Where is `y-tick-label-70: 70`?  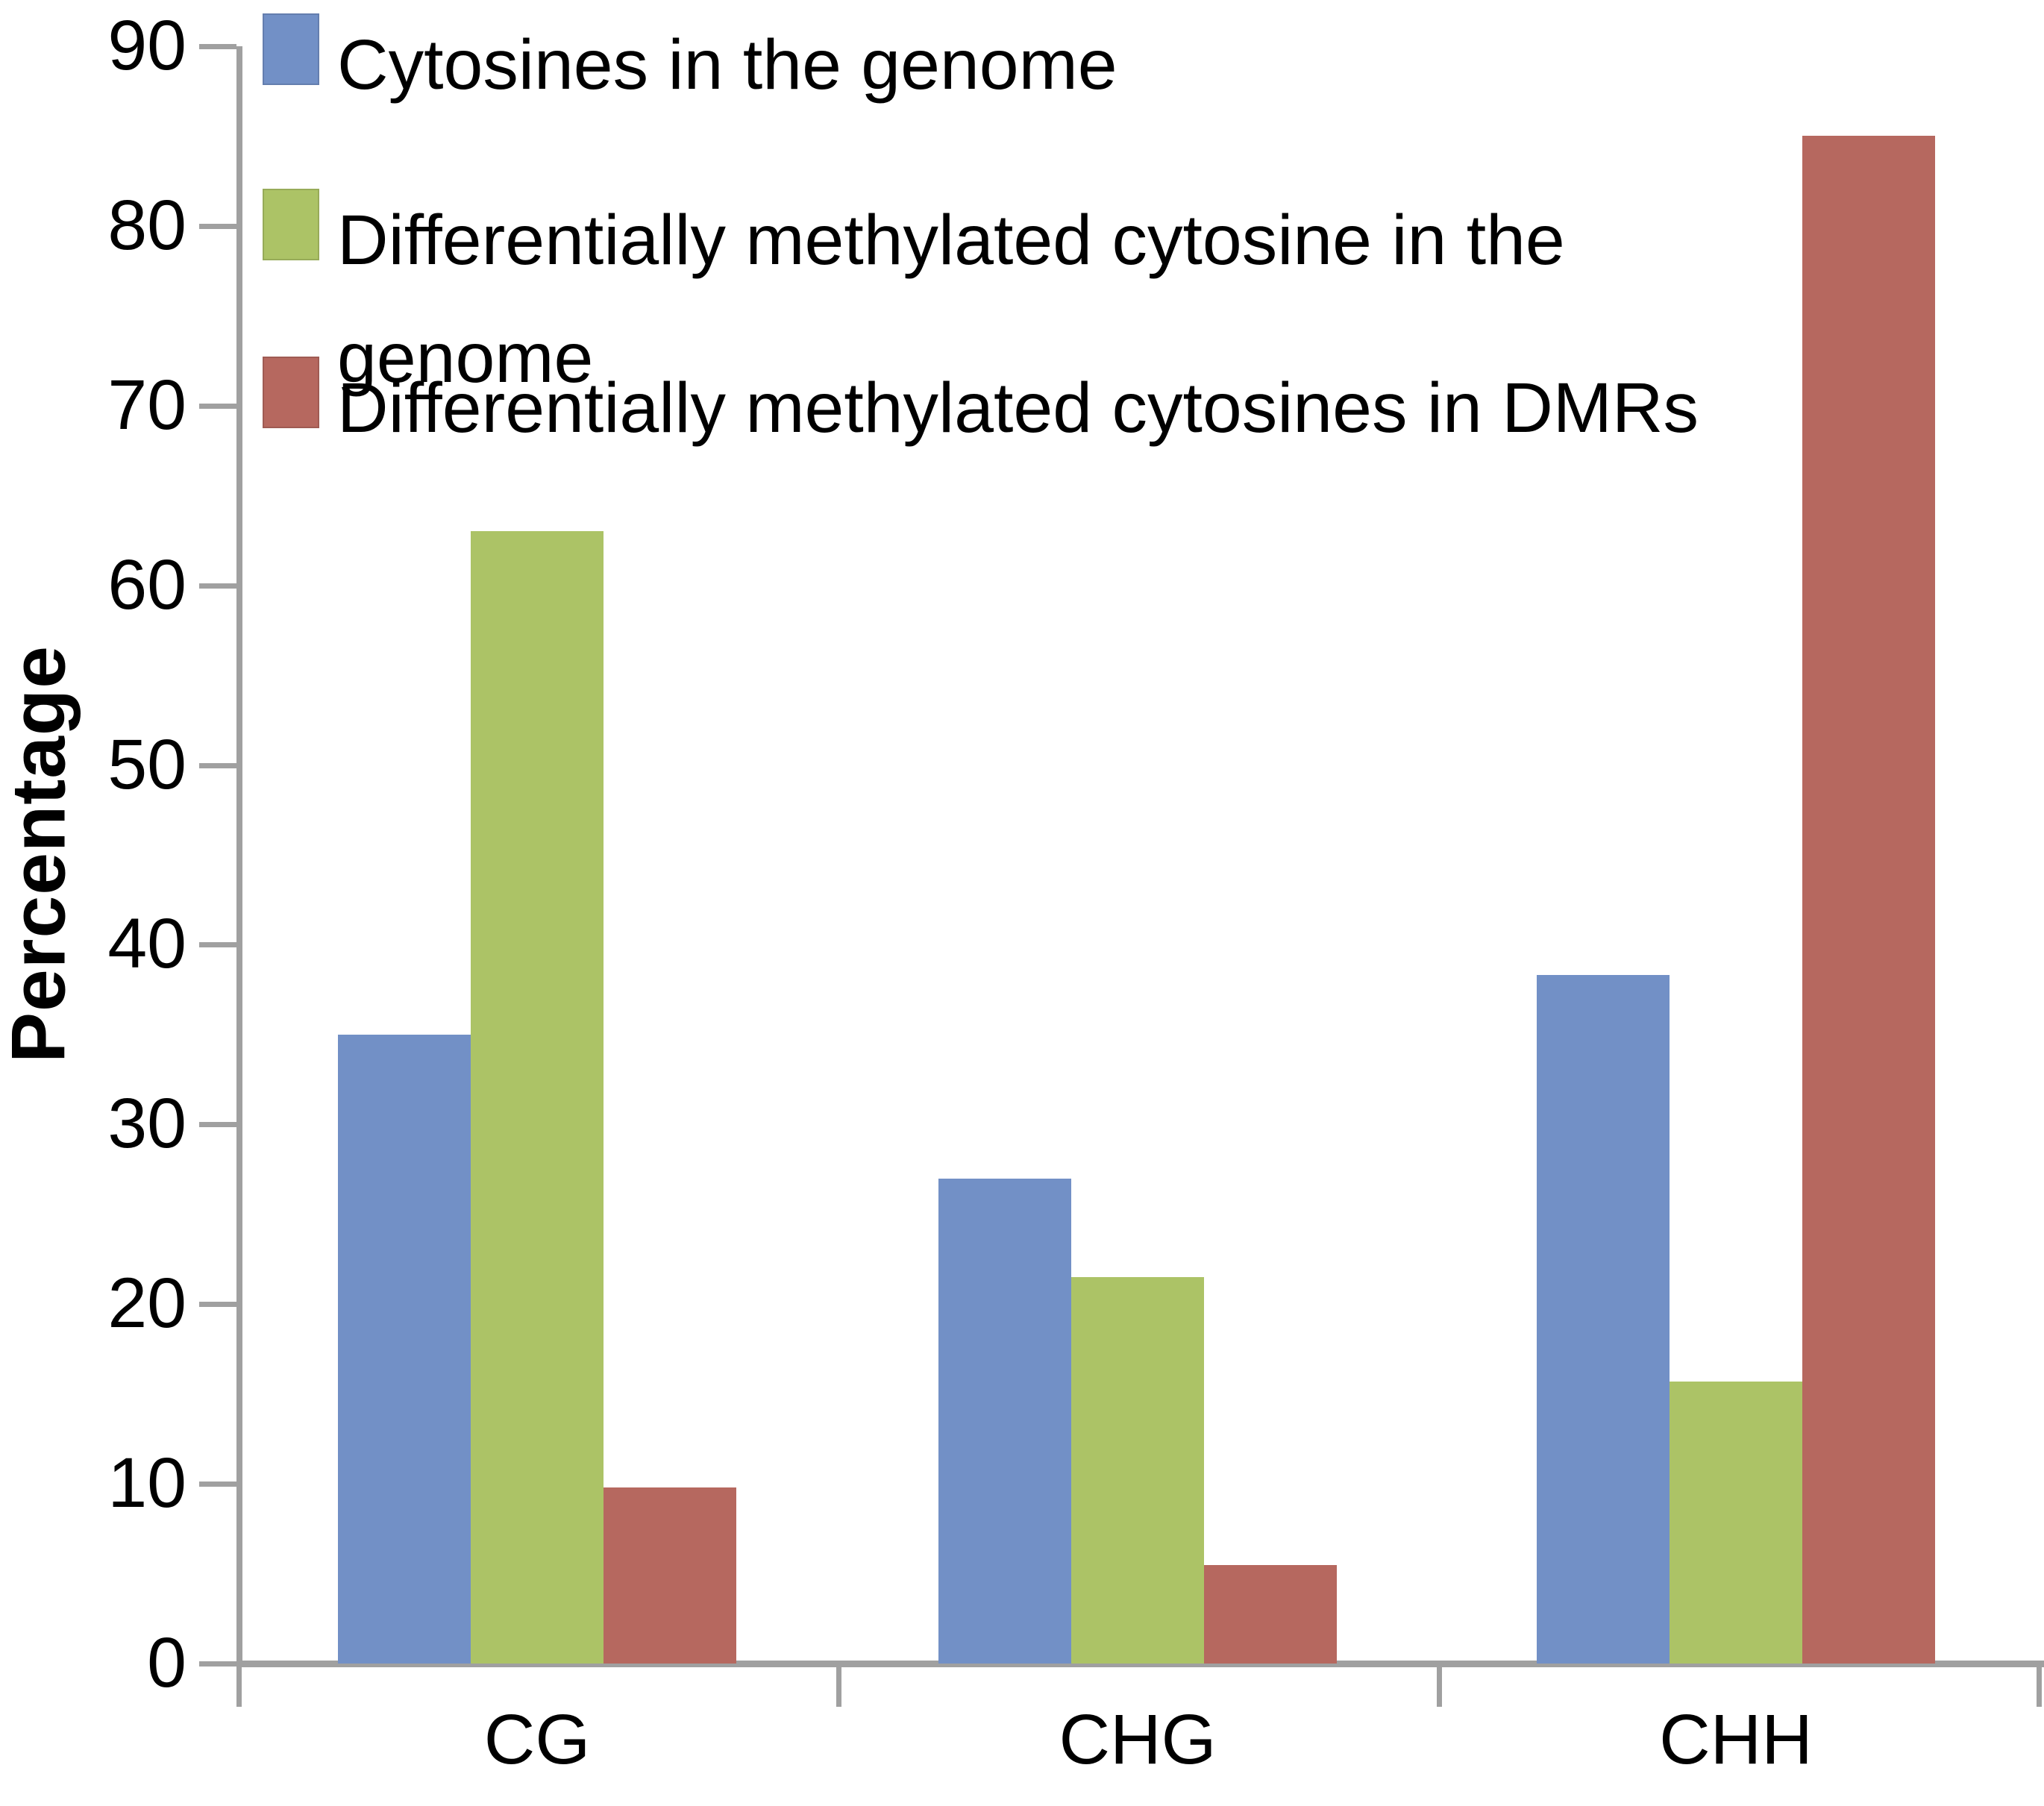 y-tick-label-70: 70 is located at coordinates (146, 405).